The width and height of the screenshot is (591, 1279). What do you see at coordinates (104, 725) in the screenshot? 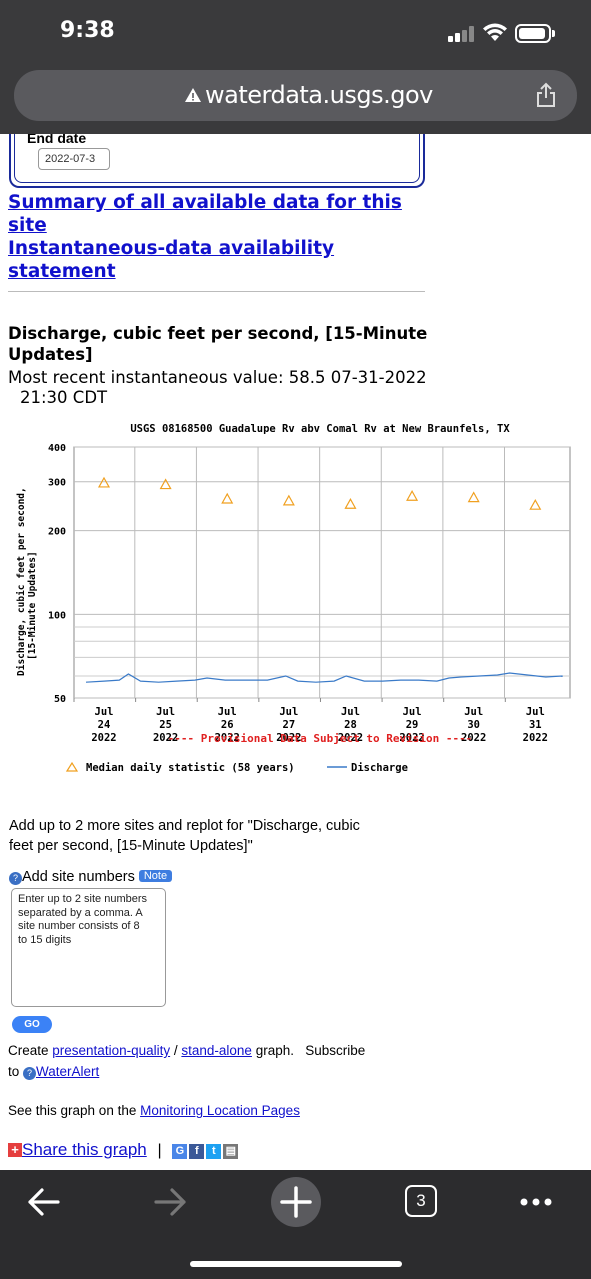
I see `x-tick-label: 24` at bounding box center [104, 725].